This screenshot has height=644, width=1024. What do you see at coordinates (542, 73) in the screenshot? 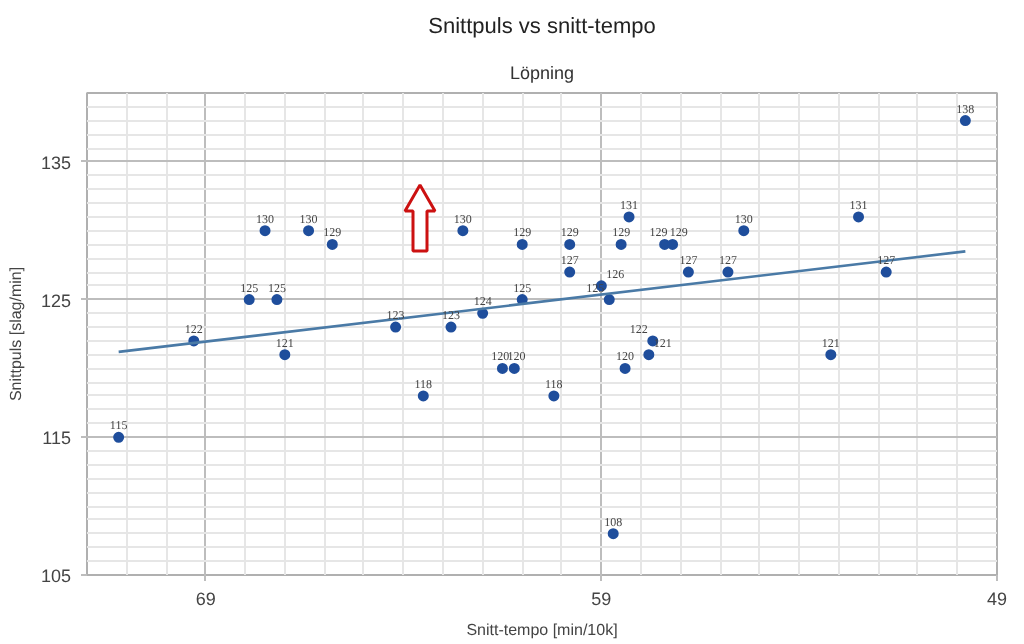
I see `chart-subtitle: Löpning` at bounding box center [542, 73].